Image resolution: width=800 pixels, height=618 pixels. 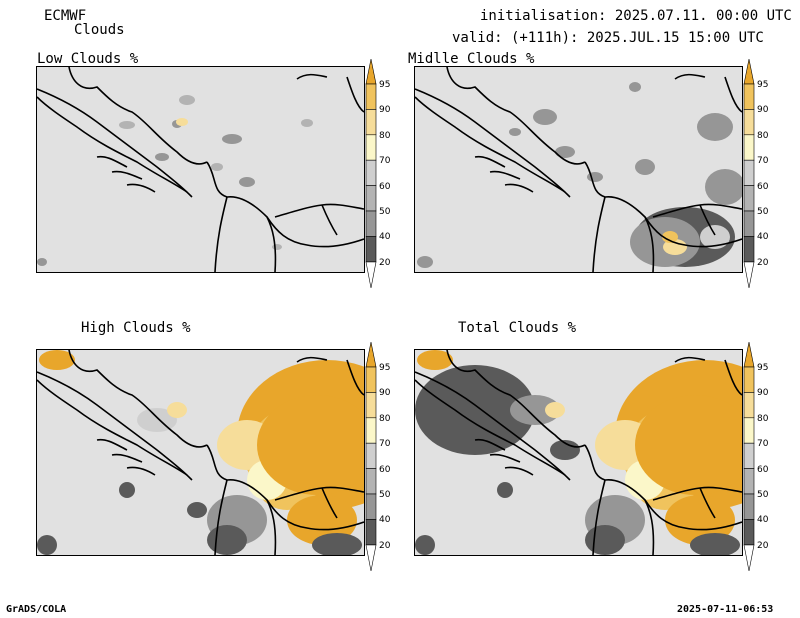 What do you see at coordinates (383, 459) in the screenshot?
I see `colorbar-high: 95 90 80 70 60 50 40 20` at bounding box center [383, 459].